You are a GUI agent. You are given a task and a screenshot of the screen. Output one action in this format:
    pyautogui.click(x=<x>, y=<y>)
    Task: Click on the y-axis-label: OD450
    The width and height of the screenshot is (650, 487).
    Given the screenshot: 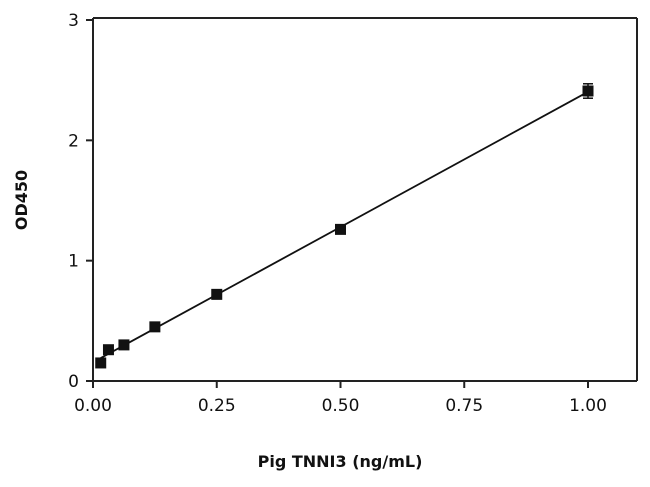 What is the action you would take?
    pyautogui.click(x=21, y=200)
    